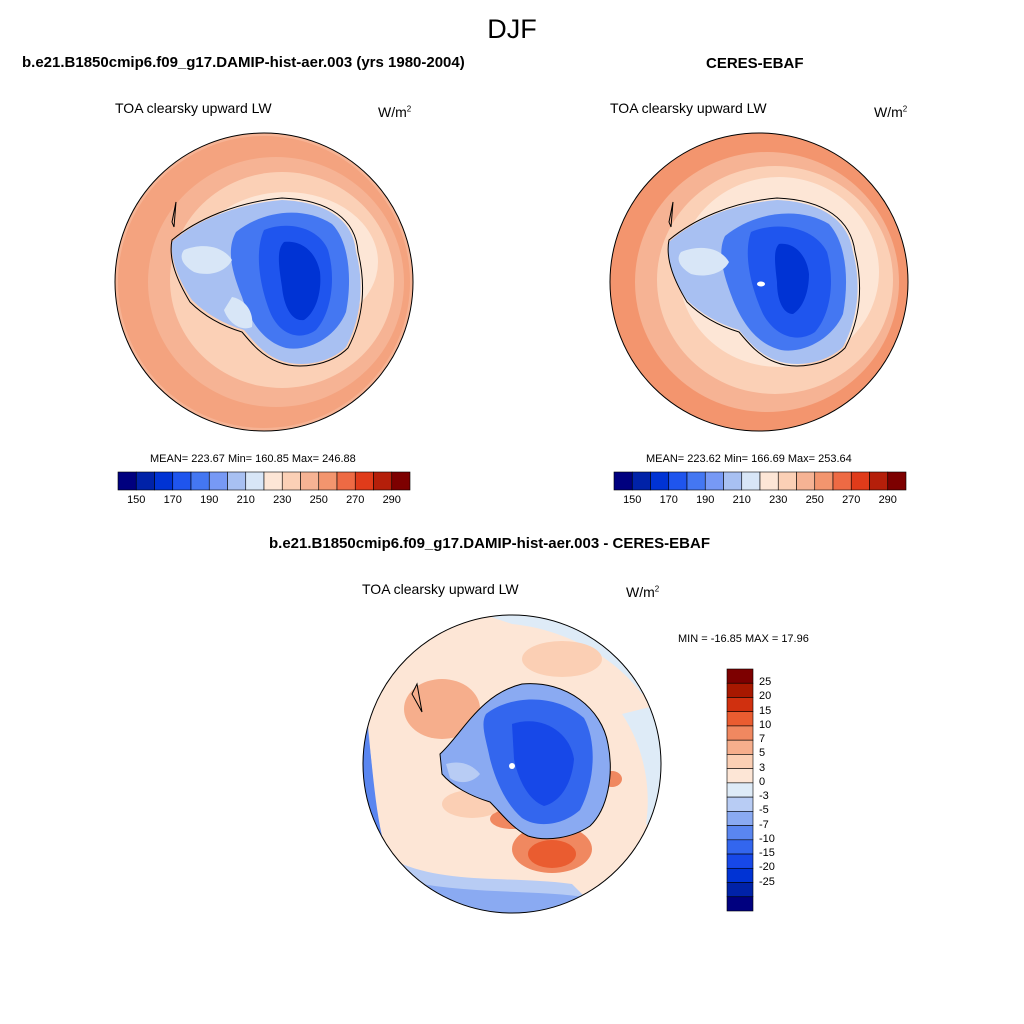 The image size is (1024, 1024). What do you see at coordinates (764, 796) in the screenshot?
I see `colorbar-tick-label: -3` at bounding box center [764, 796].